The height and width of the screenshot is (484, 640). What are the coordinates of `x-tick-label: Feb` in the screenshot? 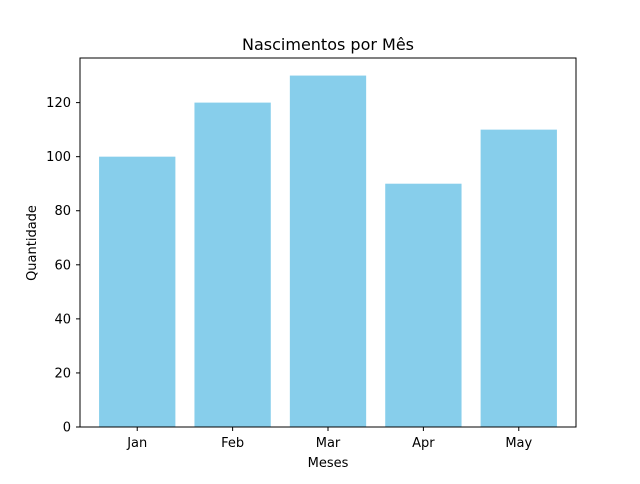 It's located at (232, 443).